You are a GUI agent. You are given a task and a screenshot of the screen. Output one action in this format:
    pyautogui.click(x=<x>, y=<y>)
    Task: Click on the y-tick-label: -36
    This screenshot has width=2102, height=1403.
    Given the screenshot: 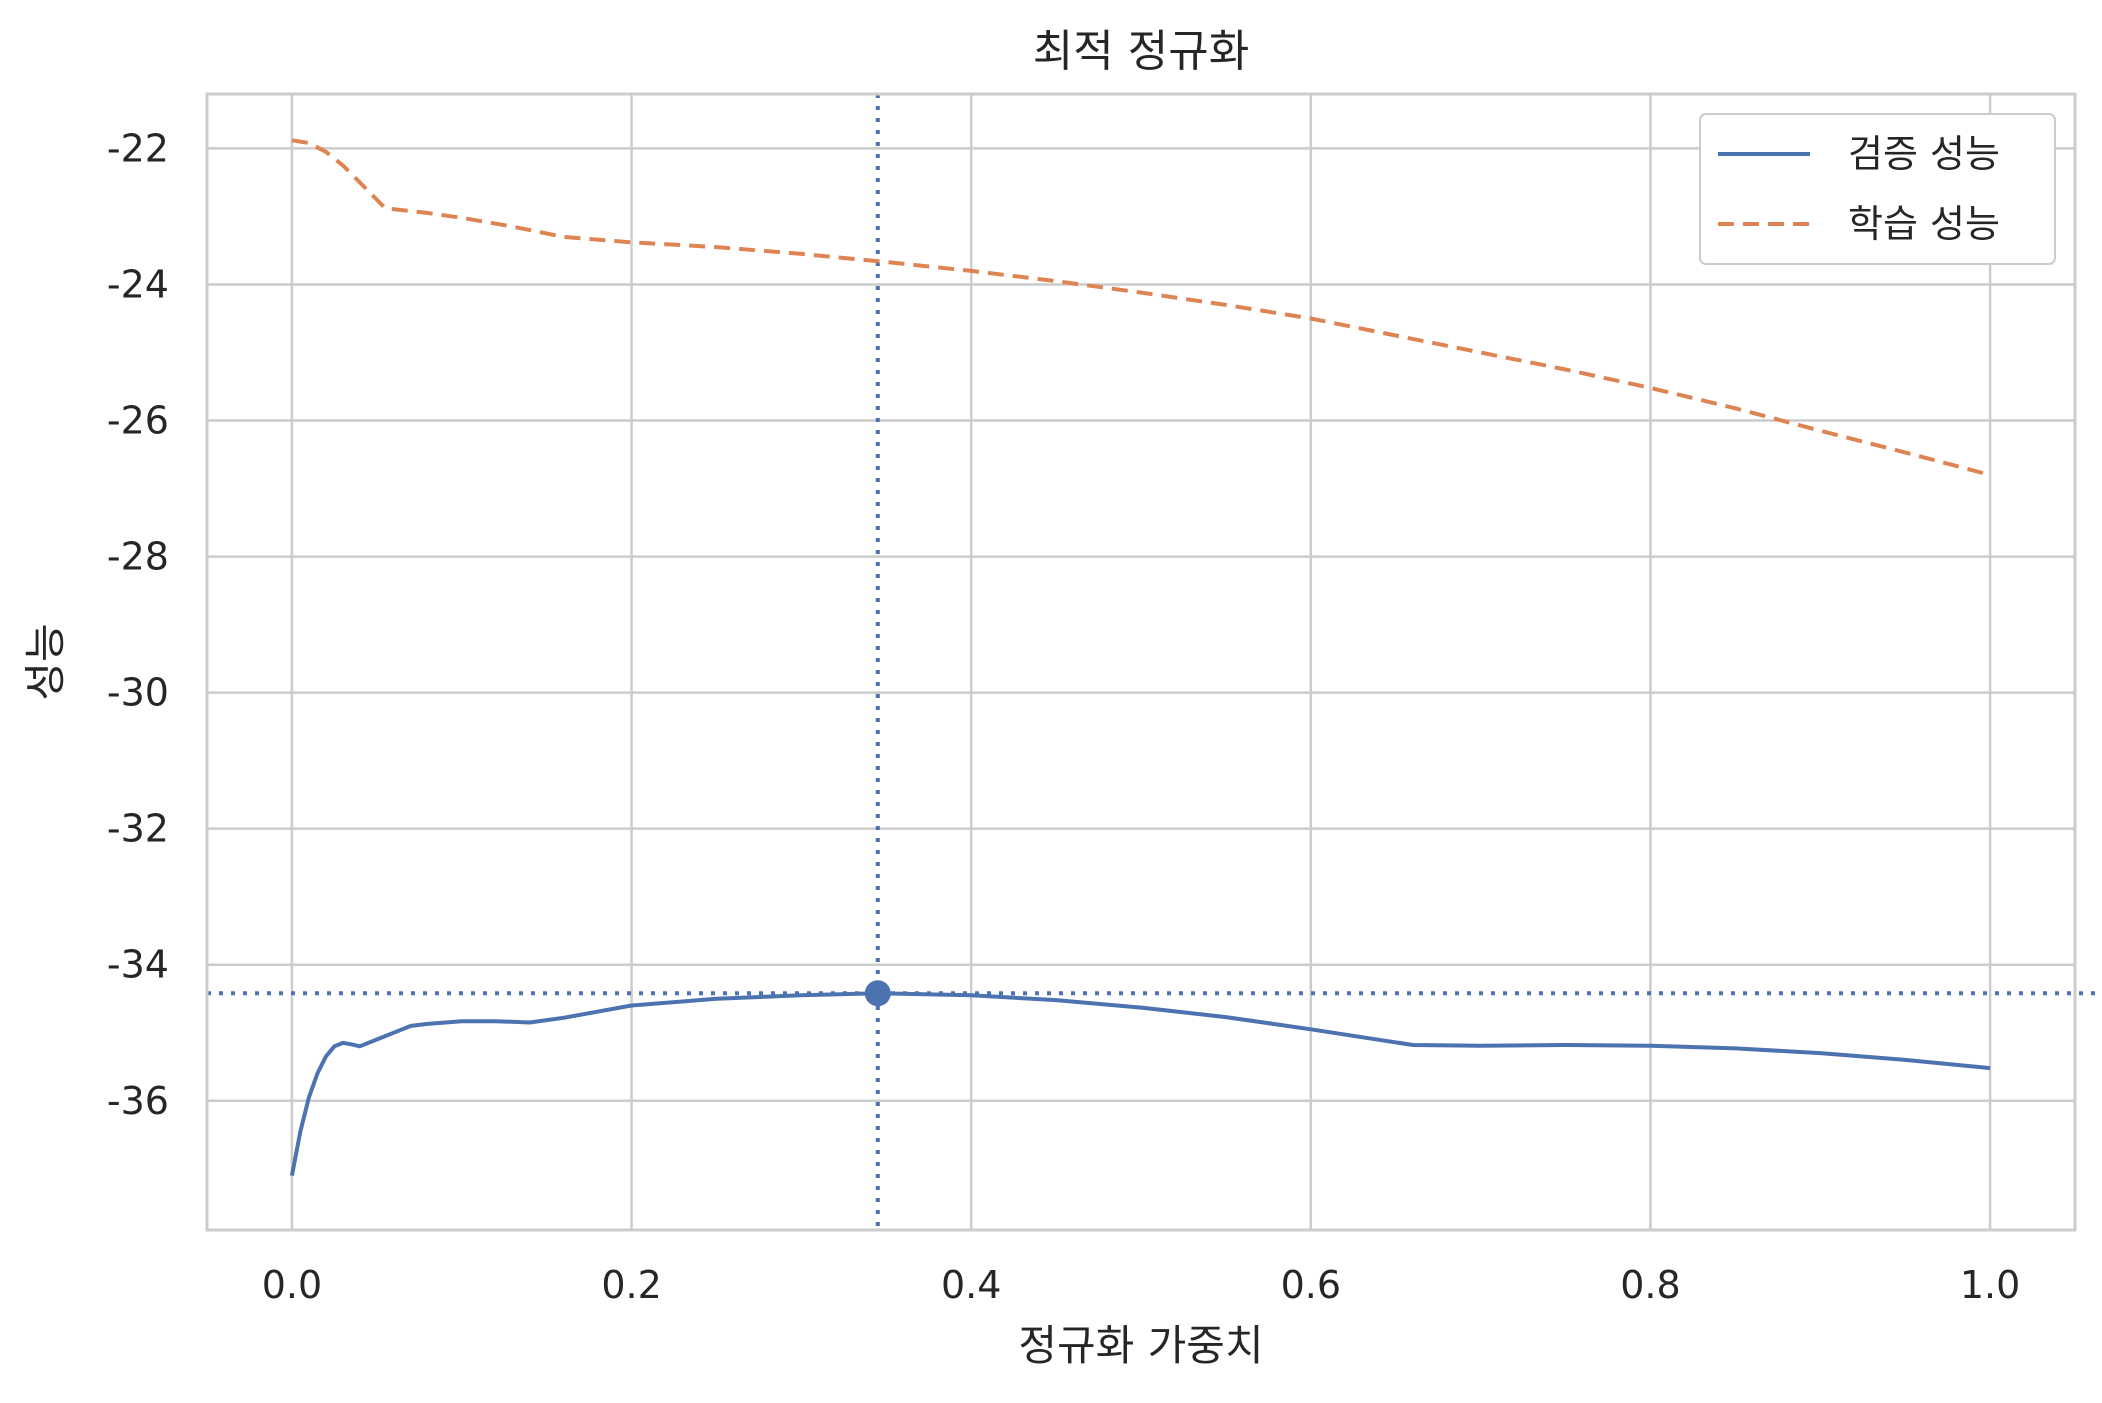 What is the action you would take?
    pyautogui.click(x=138, y=1101)
    